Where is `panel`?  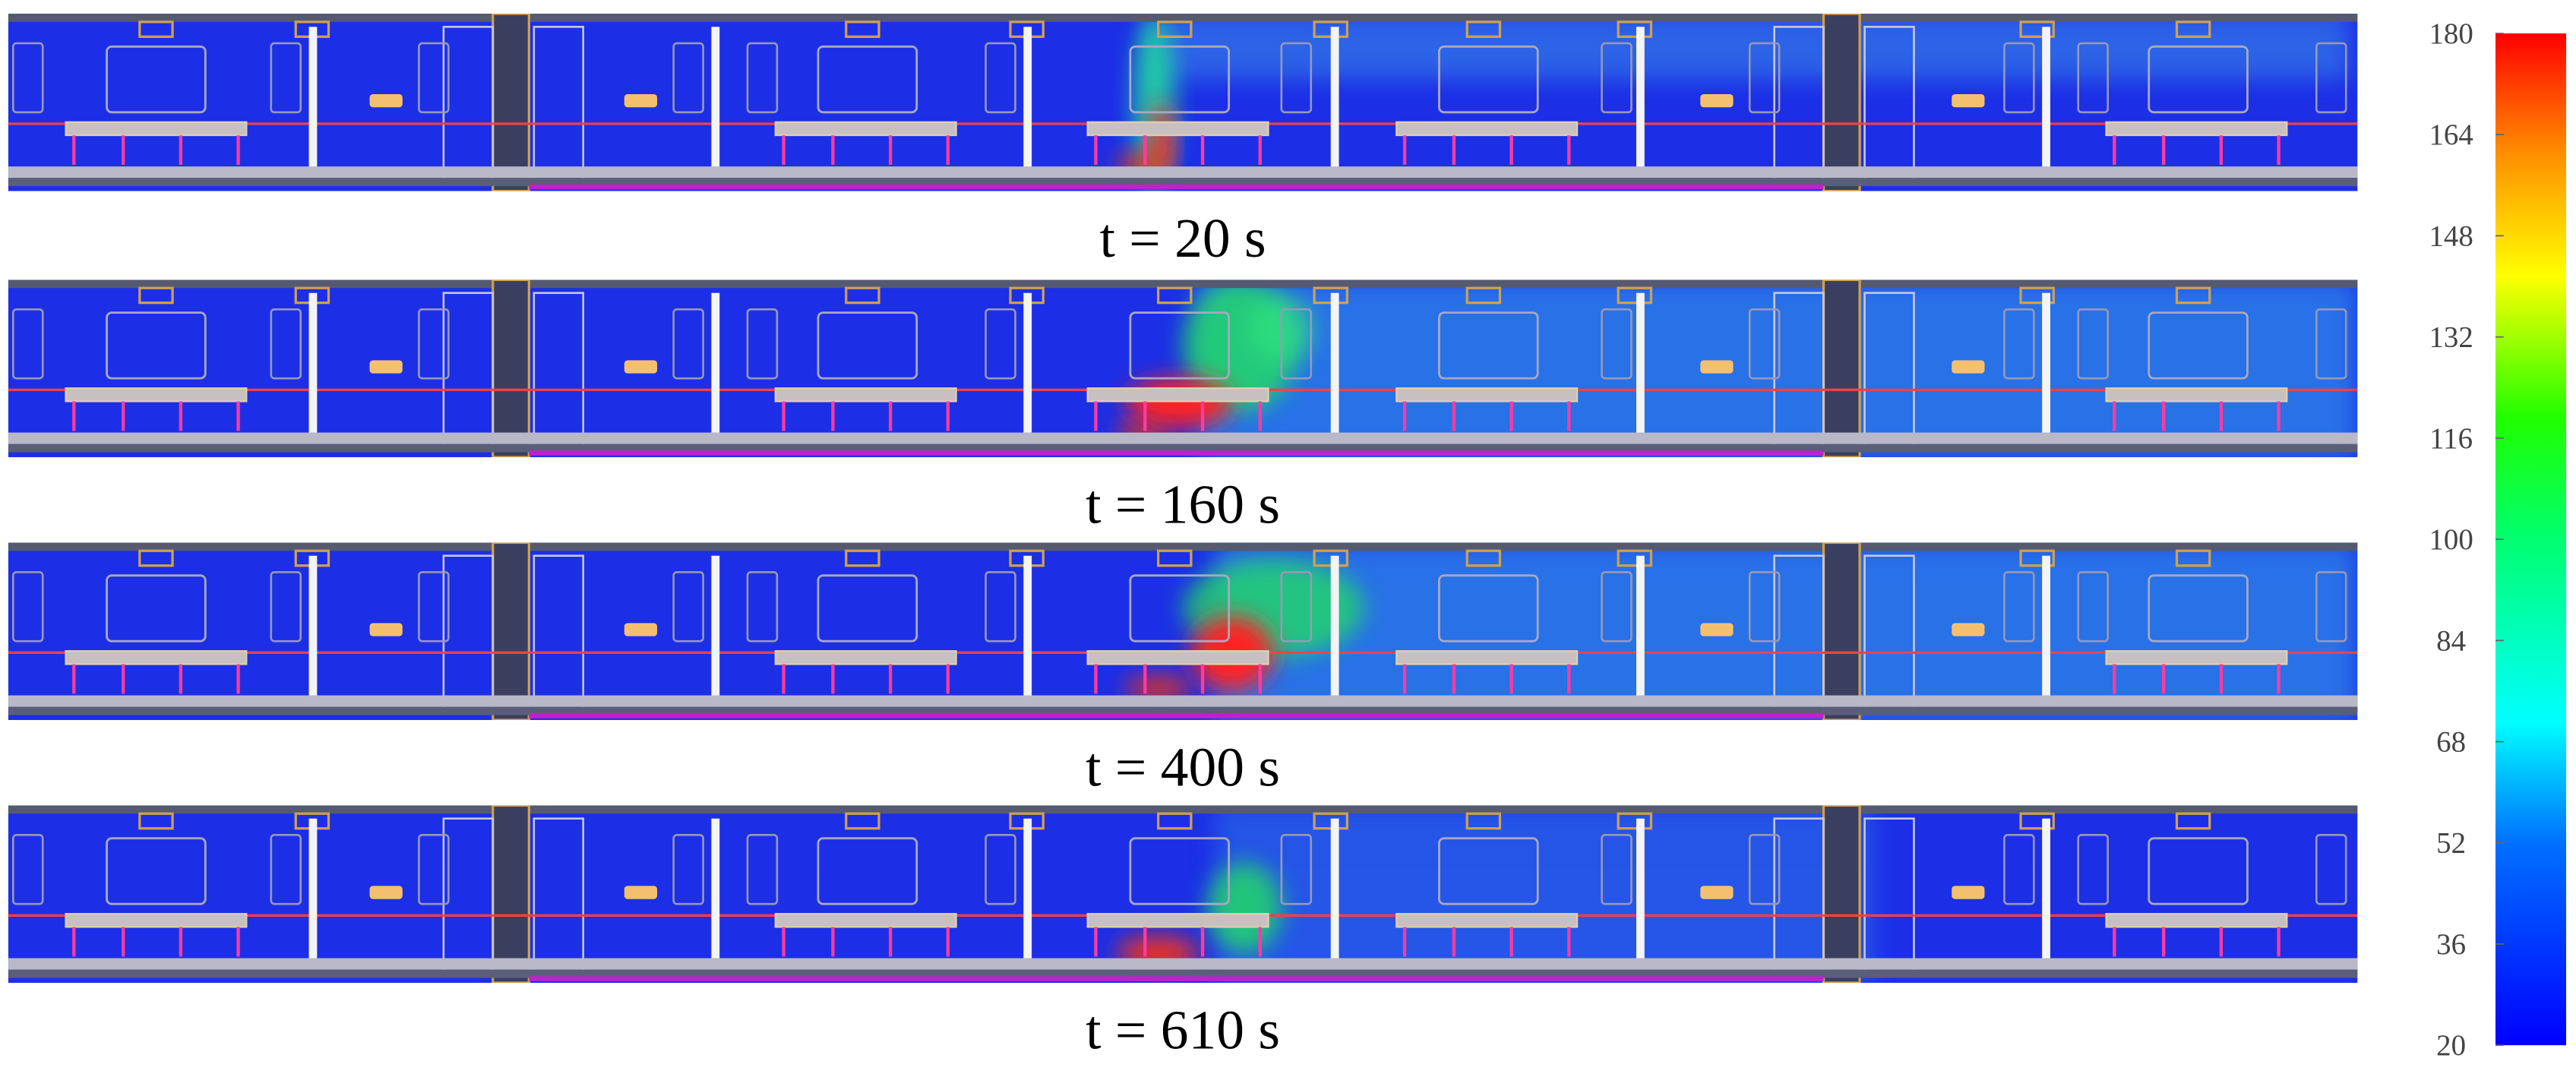
panel is located at coordinates (1183, 368).